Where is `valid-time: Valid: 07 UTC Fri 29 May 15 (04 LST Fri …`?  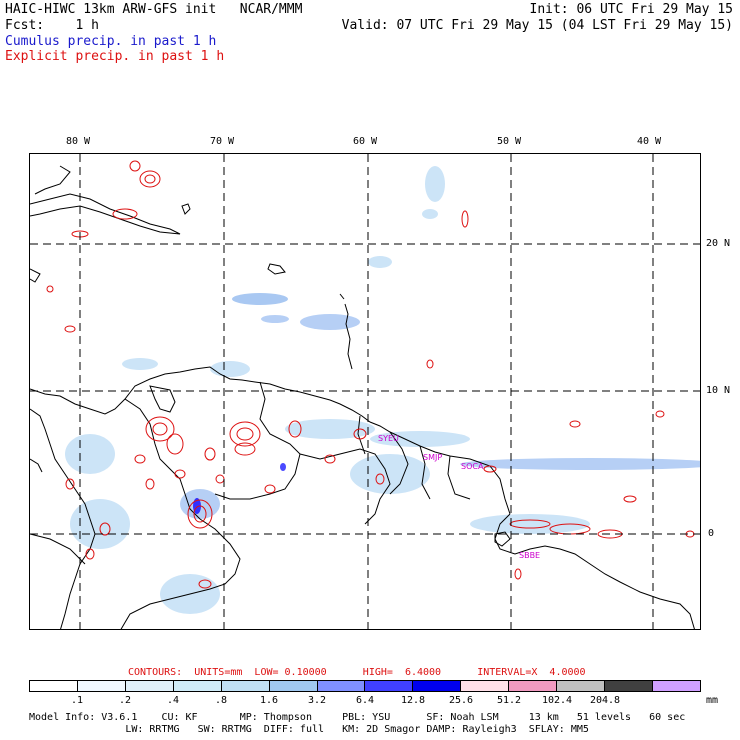
valid-time: Valid: 07 UTC Fri 29 May 15 (04 LST Fri … is located at coordinates (537, 25).